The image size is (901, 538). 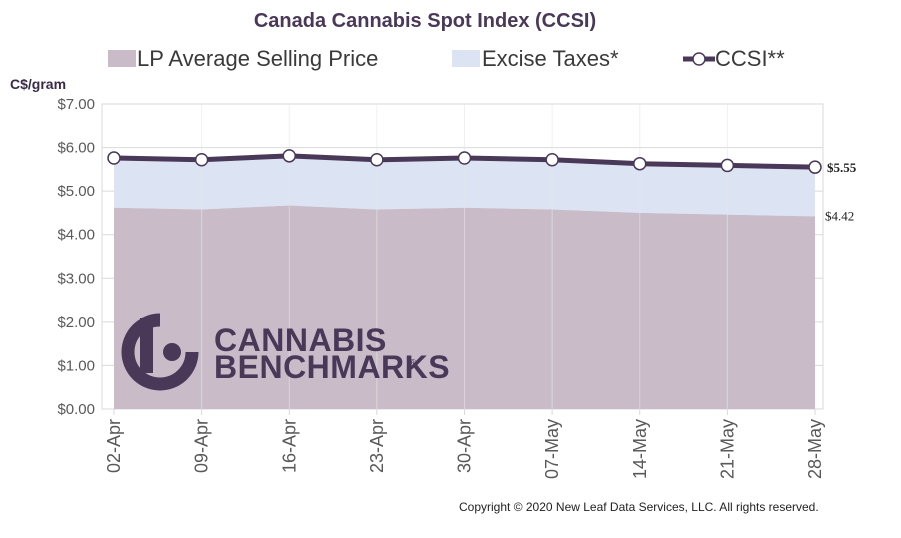 I want to click on y-tick-label: $7.00, so click(x=76, y=104).